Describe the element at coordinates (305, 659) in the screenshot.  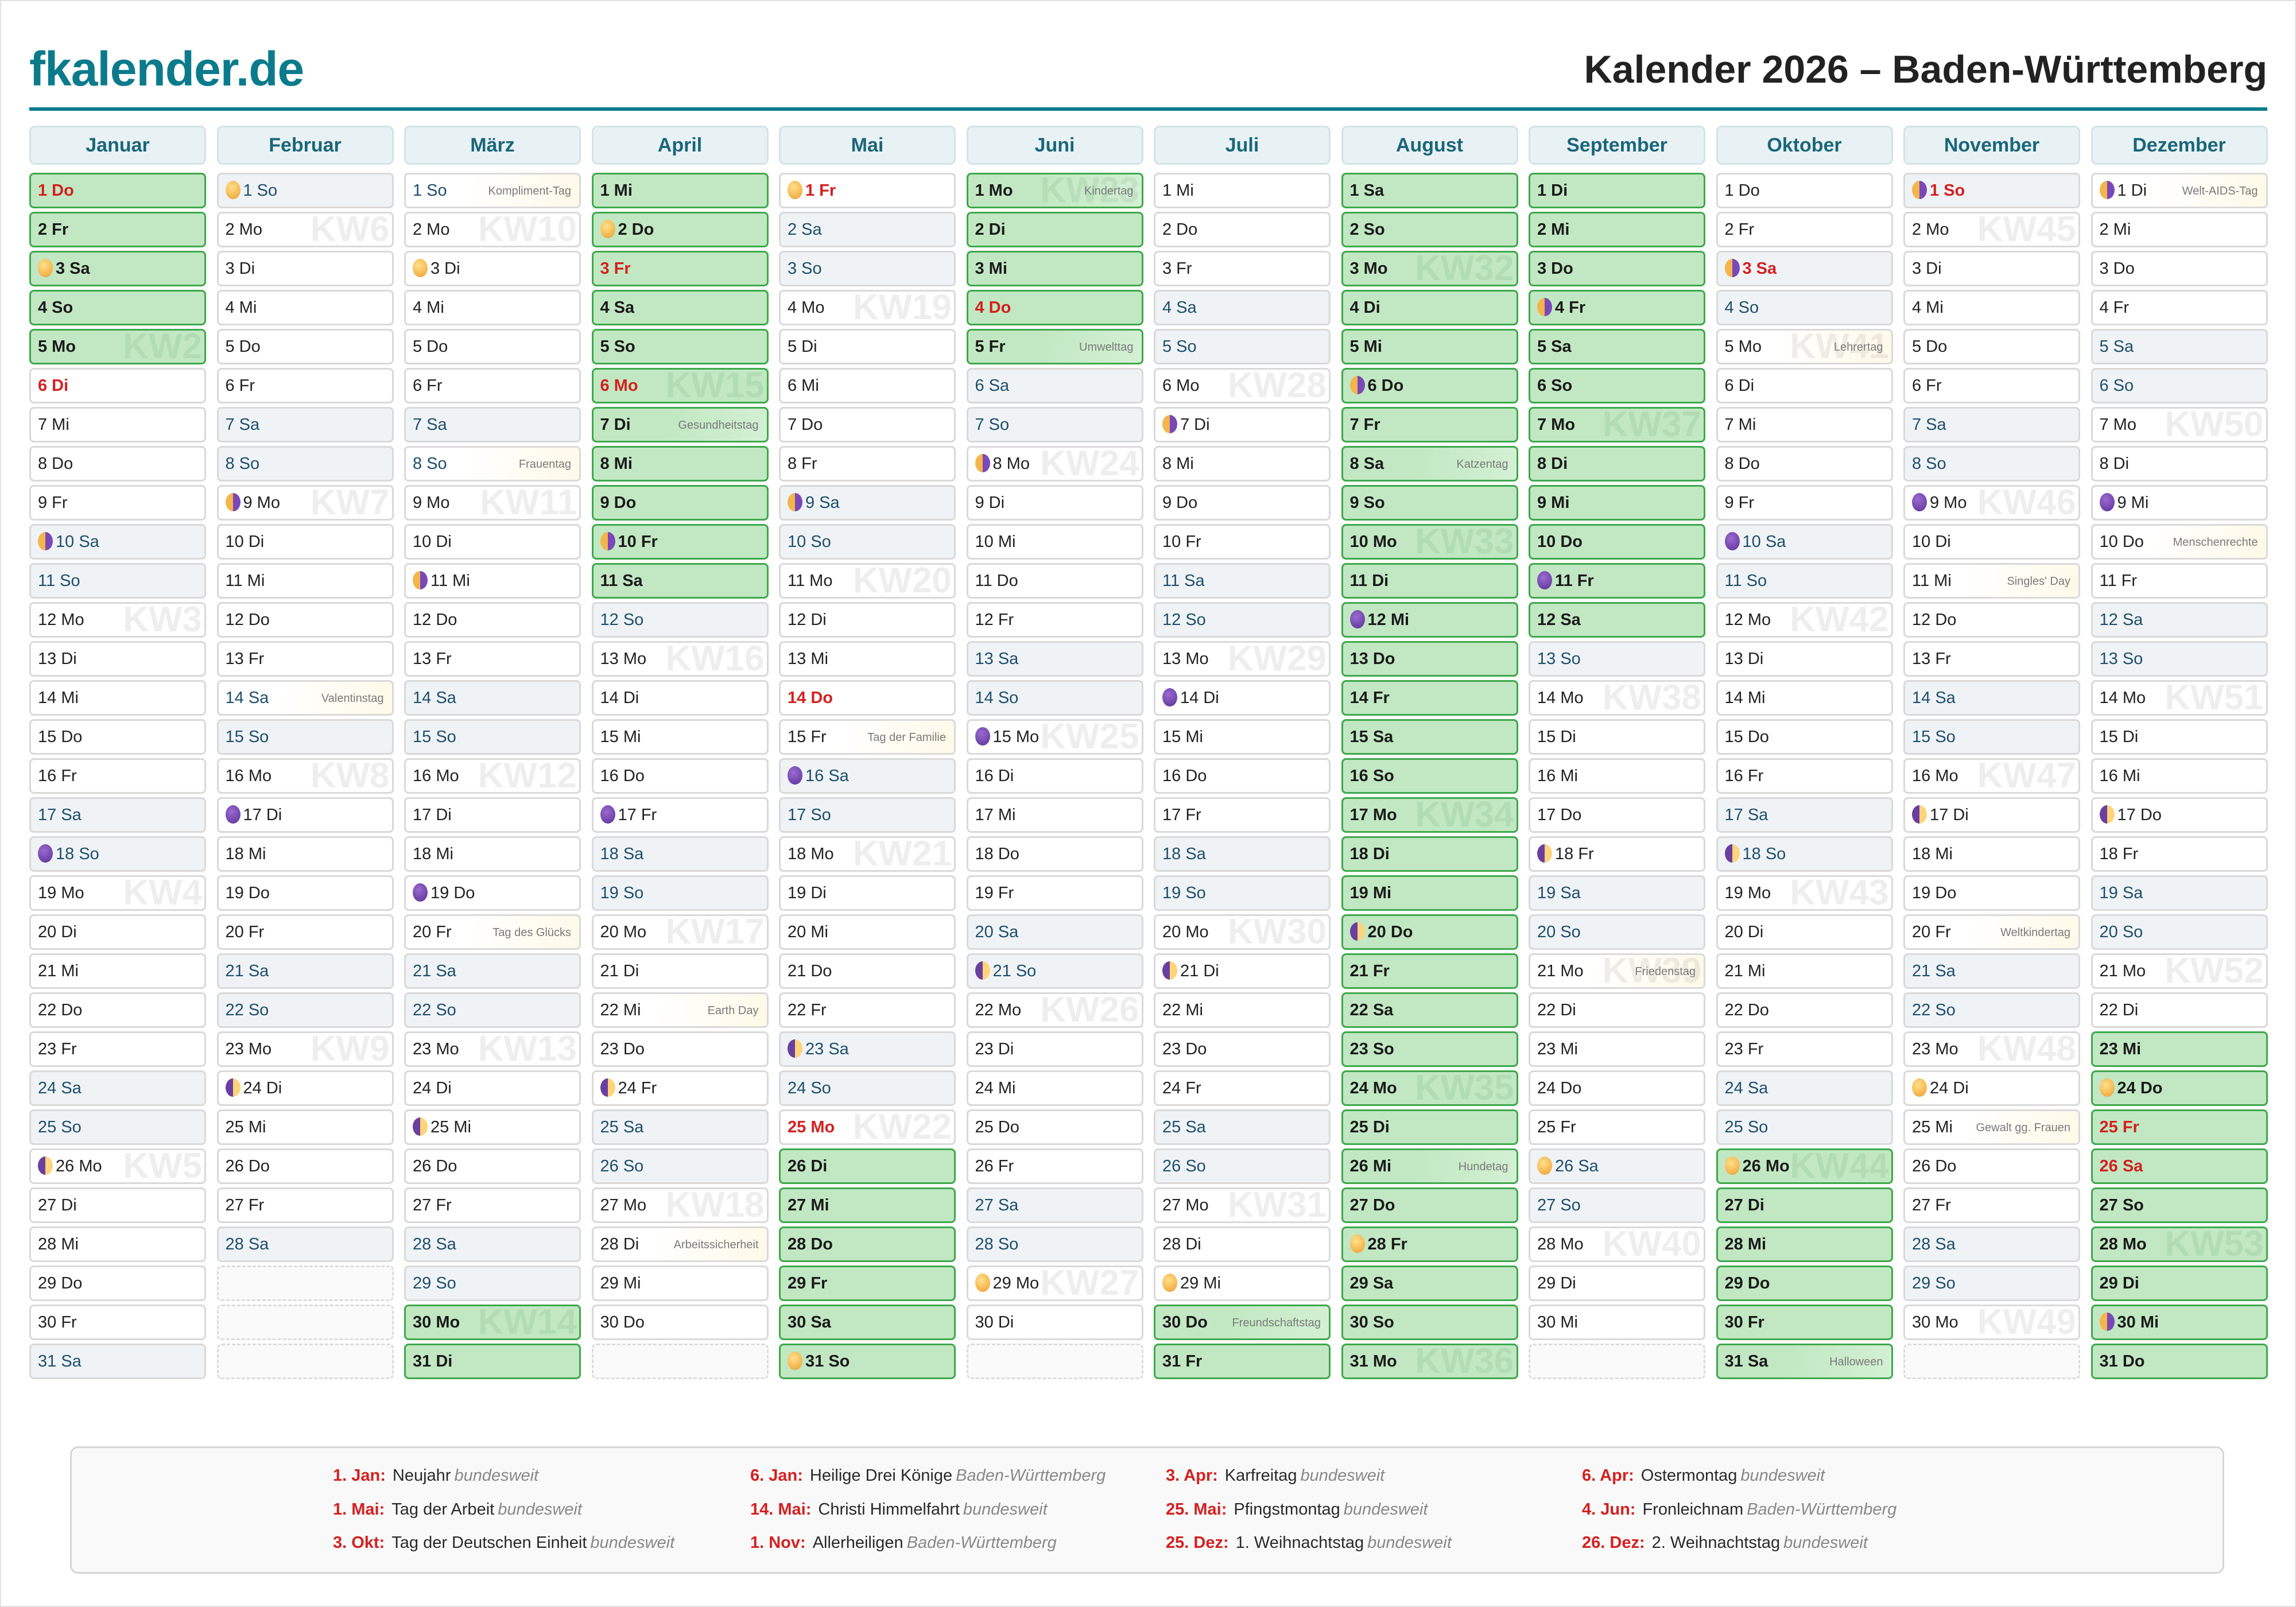
I see `day-cell: 13 Fr` at that location.